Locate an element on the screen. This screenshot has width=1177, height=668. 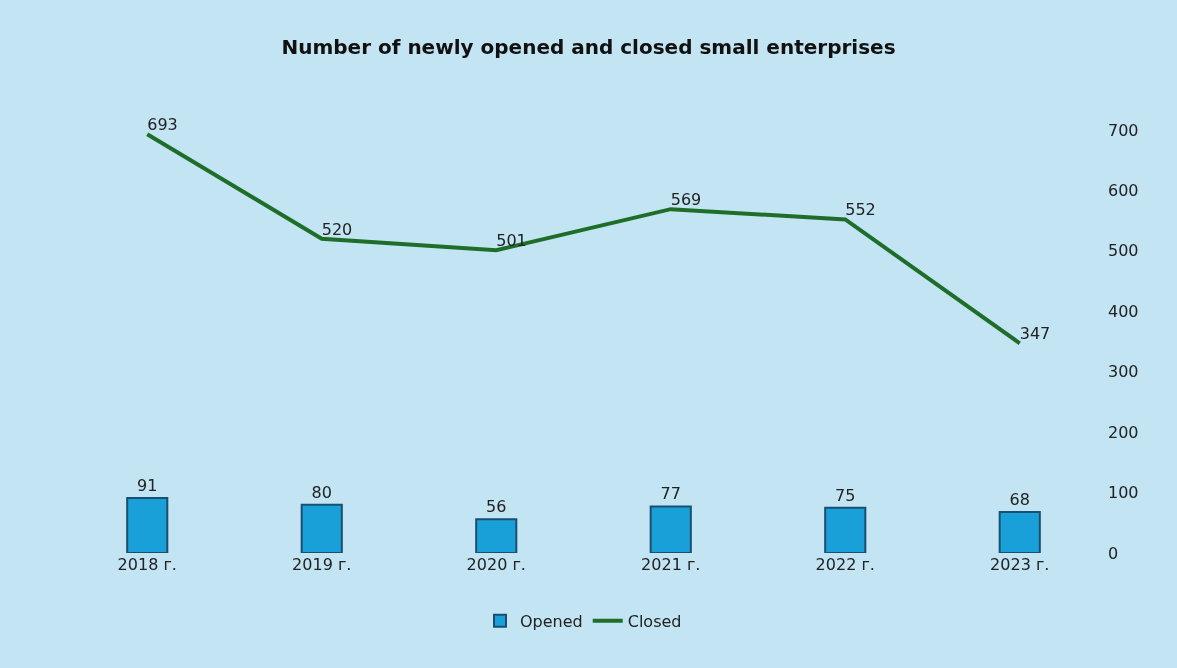
data-label: 693 is located at coordinates (162, 125).